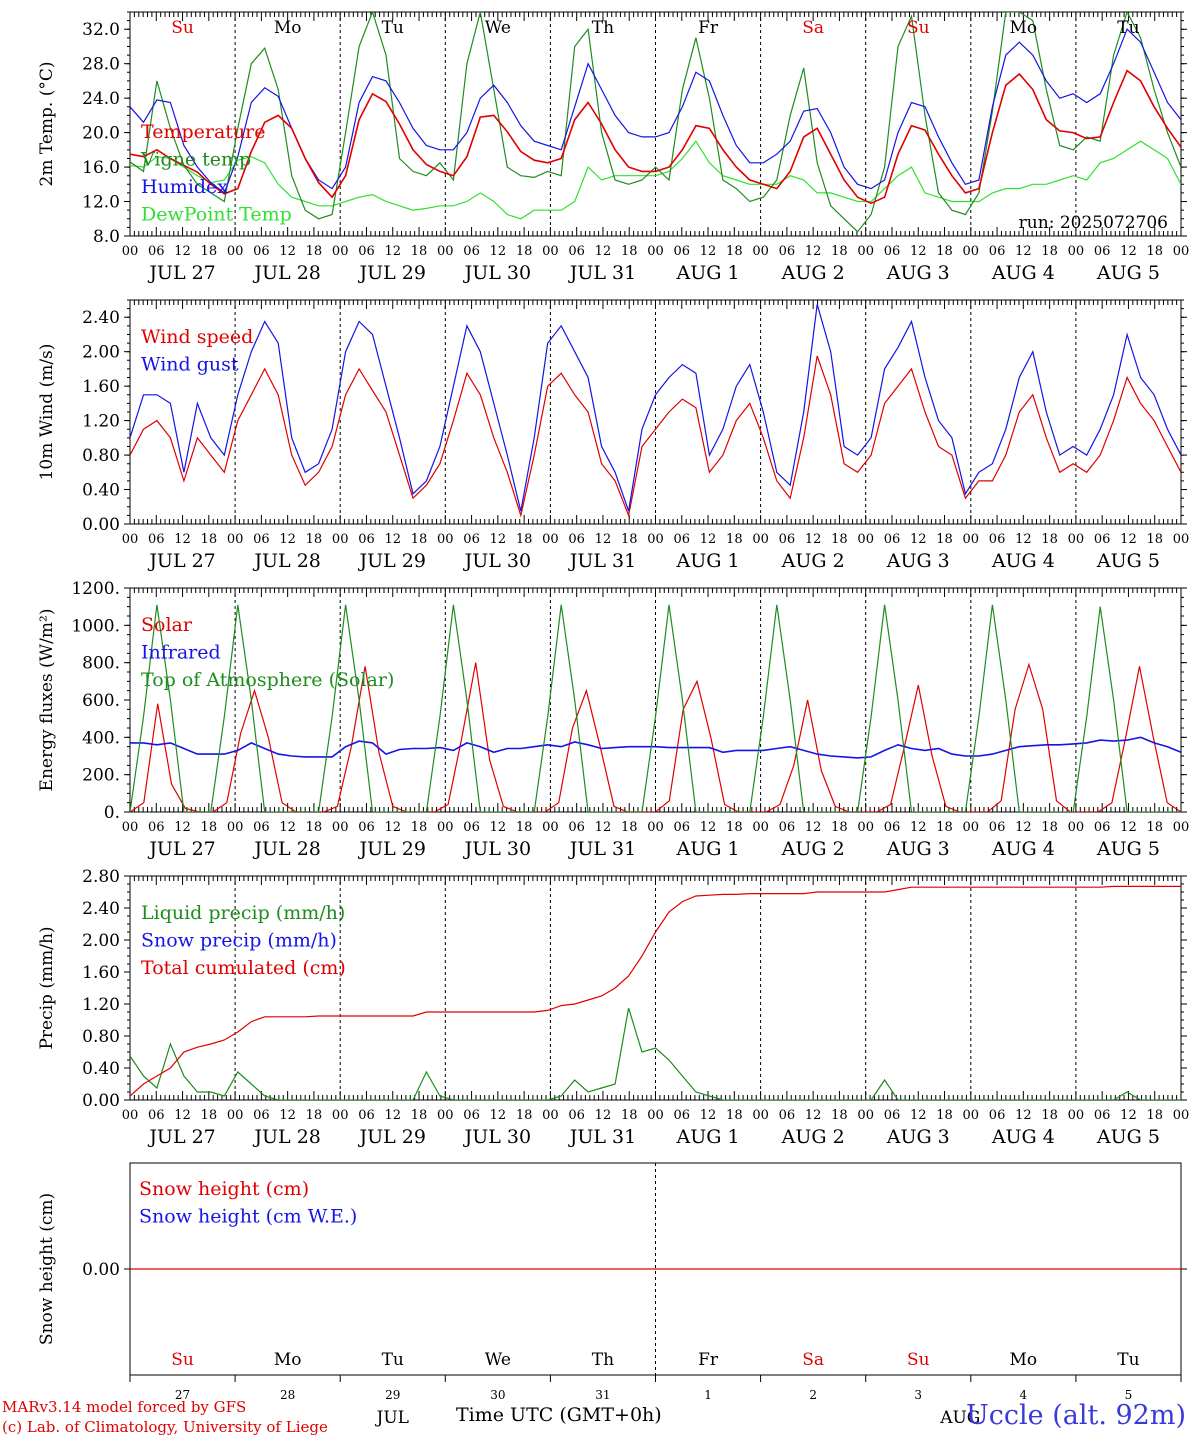 The width and height of the screenshot is (1194, 1440). What do you see at coordinates (243, 913) in the screenshot?
I see `legend-entry: Liquid precip (mm/h)` at bounding box center [243, 913].